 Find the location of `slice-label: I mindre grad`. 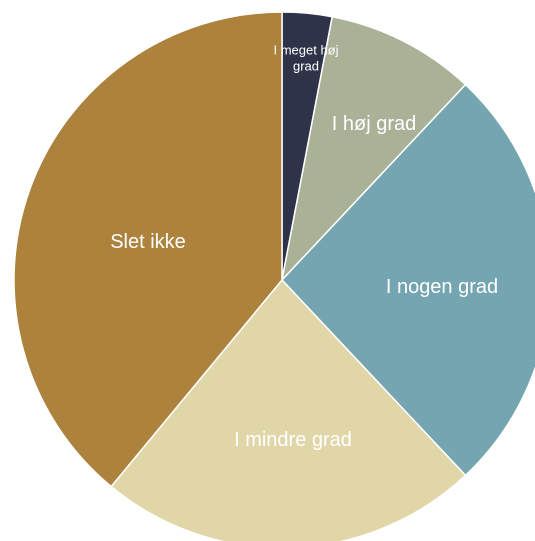

slice-label: I mindre grad is located at coordinates (293, 440).